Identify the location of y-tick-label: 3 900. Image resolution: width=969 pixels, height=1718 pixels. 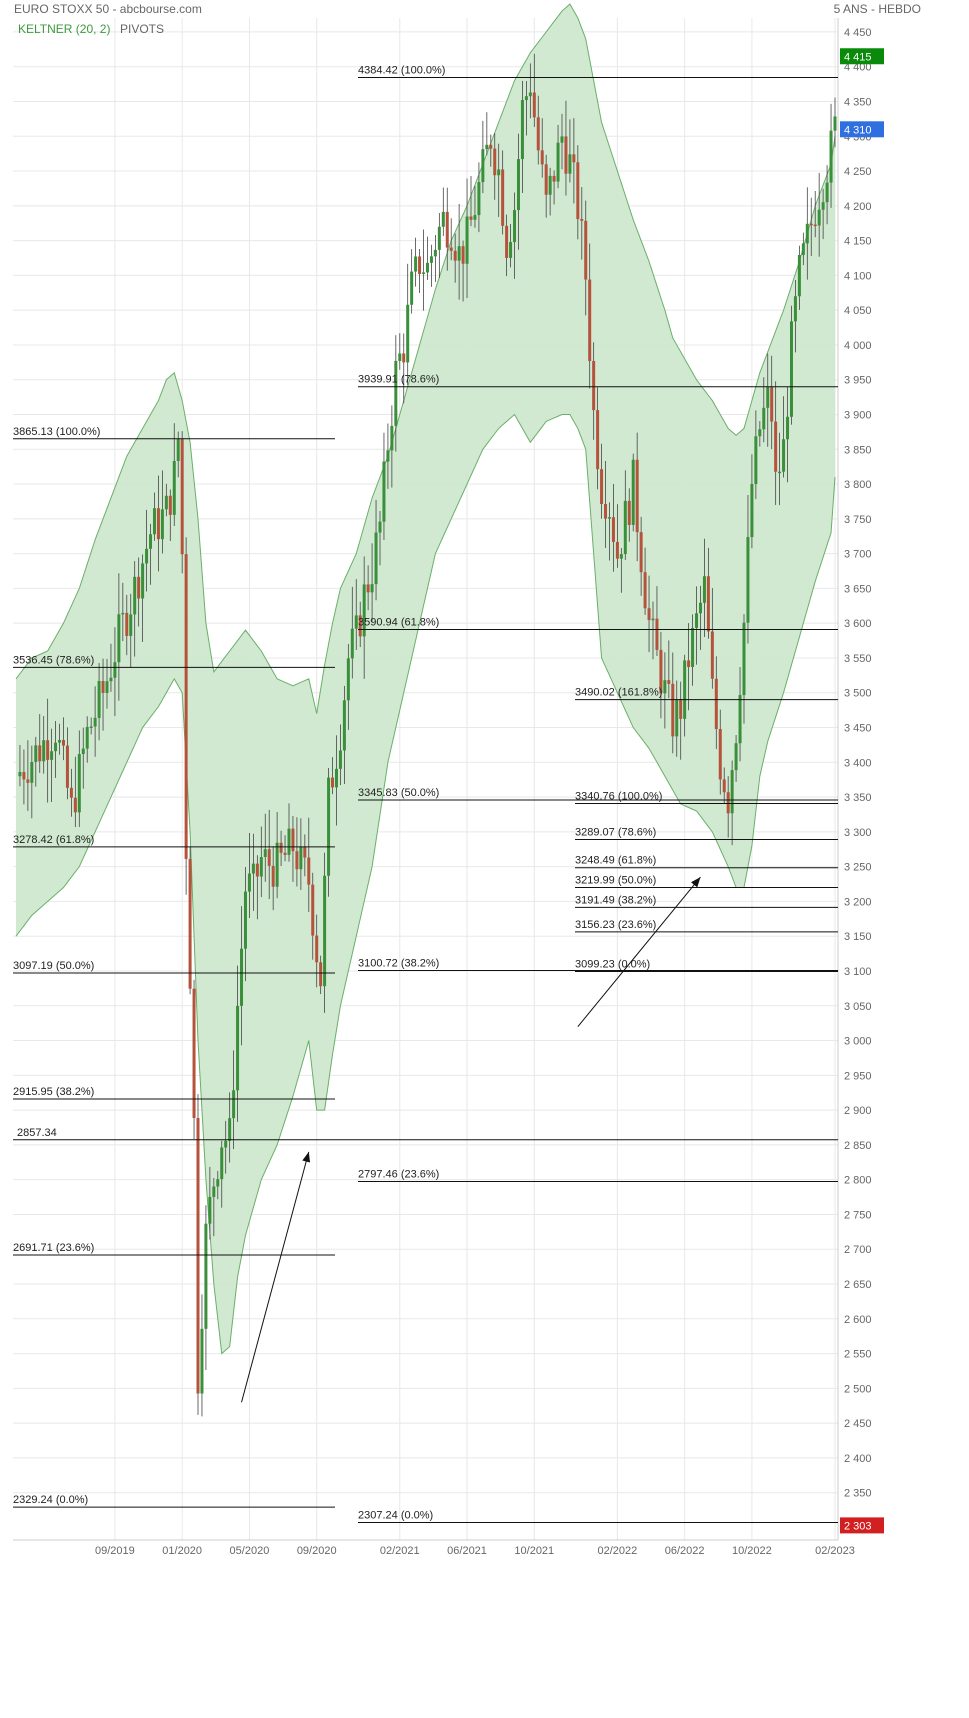
(858, 415).